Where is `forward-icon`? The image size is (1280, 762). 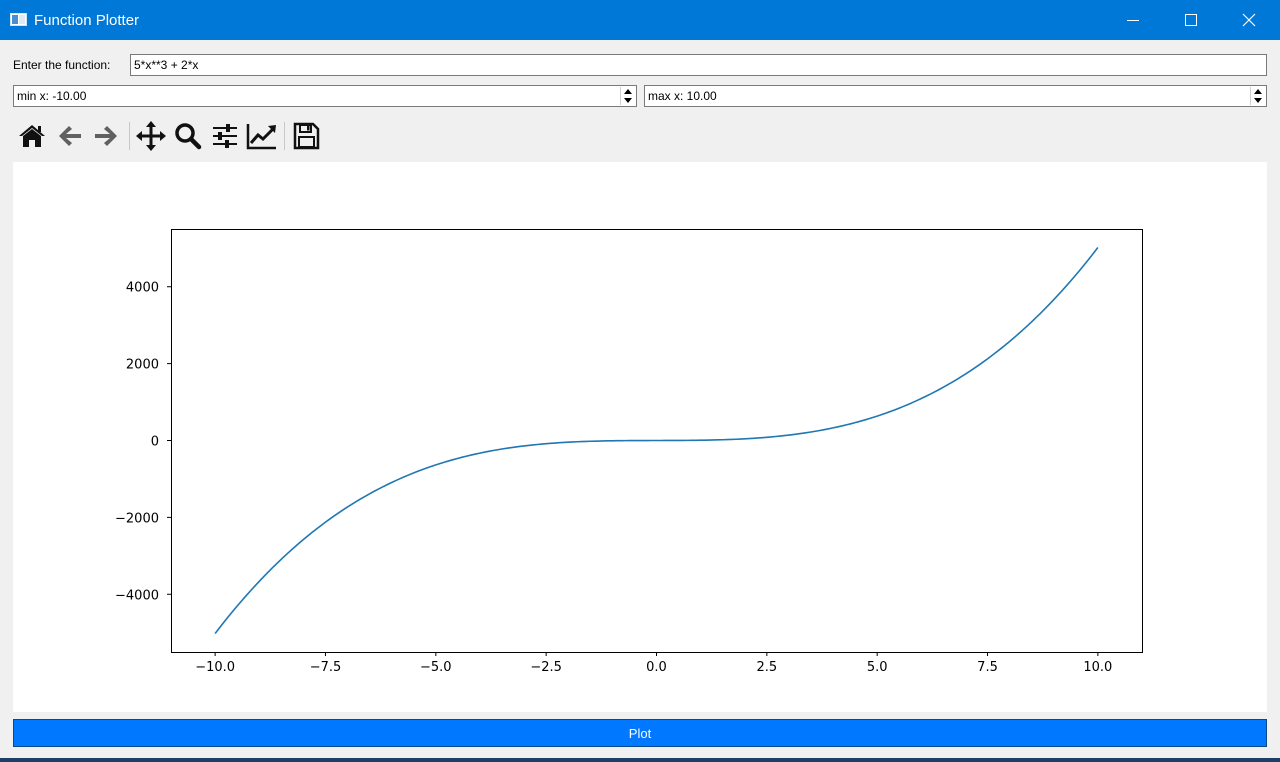 forward-icon is located at coordinates (106, 136).